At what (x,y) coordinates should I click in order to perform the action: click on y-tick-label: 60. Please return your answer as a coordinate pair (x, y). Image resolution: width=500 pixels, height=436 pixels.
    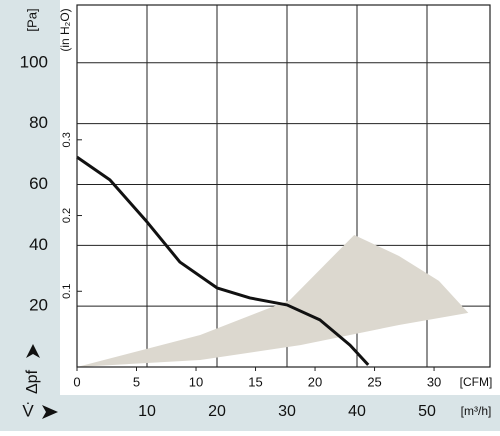
    Looking at the image, I should click on (38, 183).